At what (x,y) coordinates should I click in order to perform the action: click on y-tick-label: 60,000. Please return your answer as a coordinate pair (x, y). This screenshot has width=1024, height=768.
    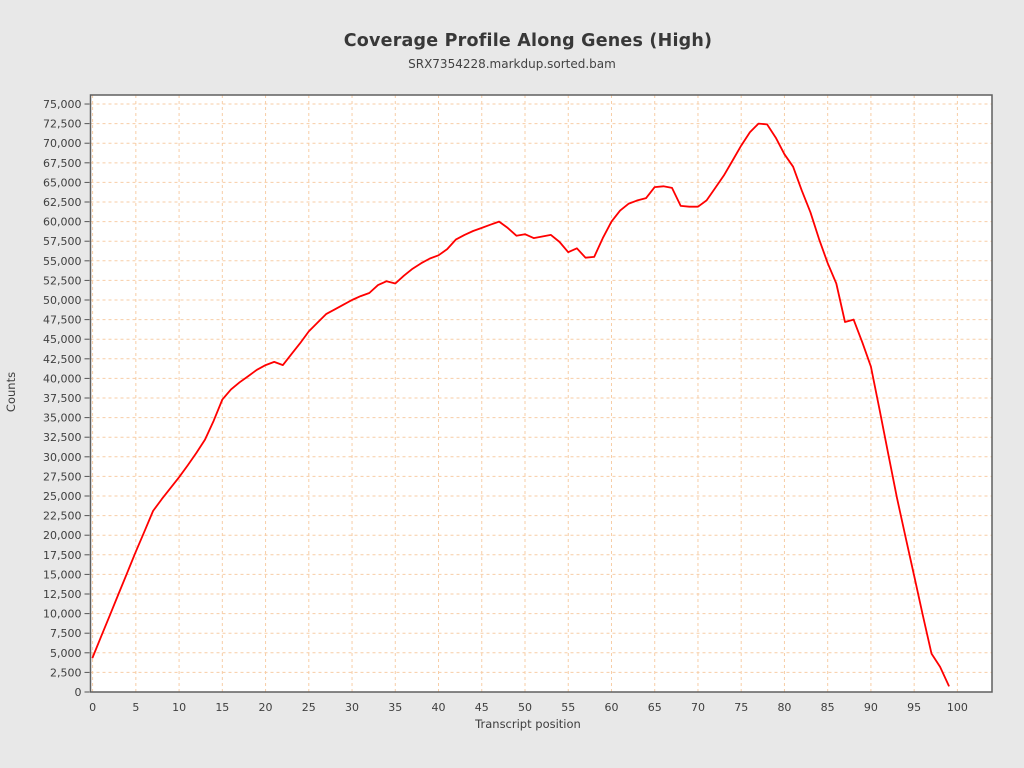
    Looking at the image, I should click on (62, 222).